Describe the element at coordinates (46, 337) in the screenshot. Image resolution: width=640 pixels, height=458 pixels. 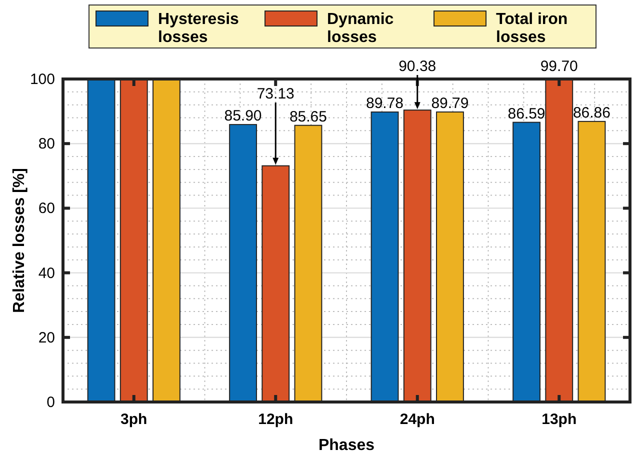
I see `y-tick-label: 20` at that location.